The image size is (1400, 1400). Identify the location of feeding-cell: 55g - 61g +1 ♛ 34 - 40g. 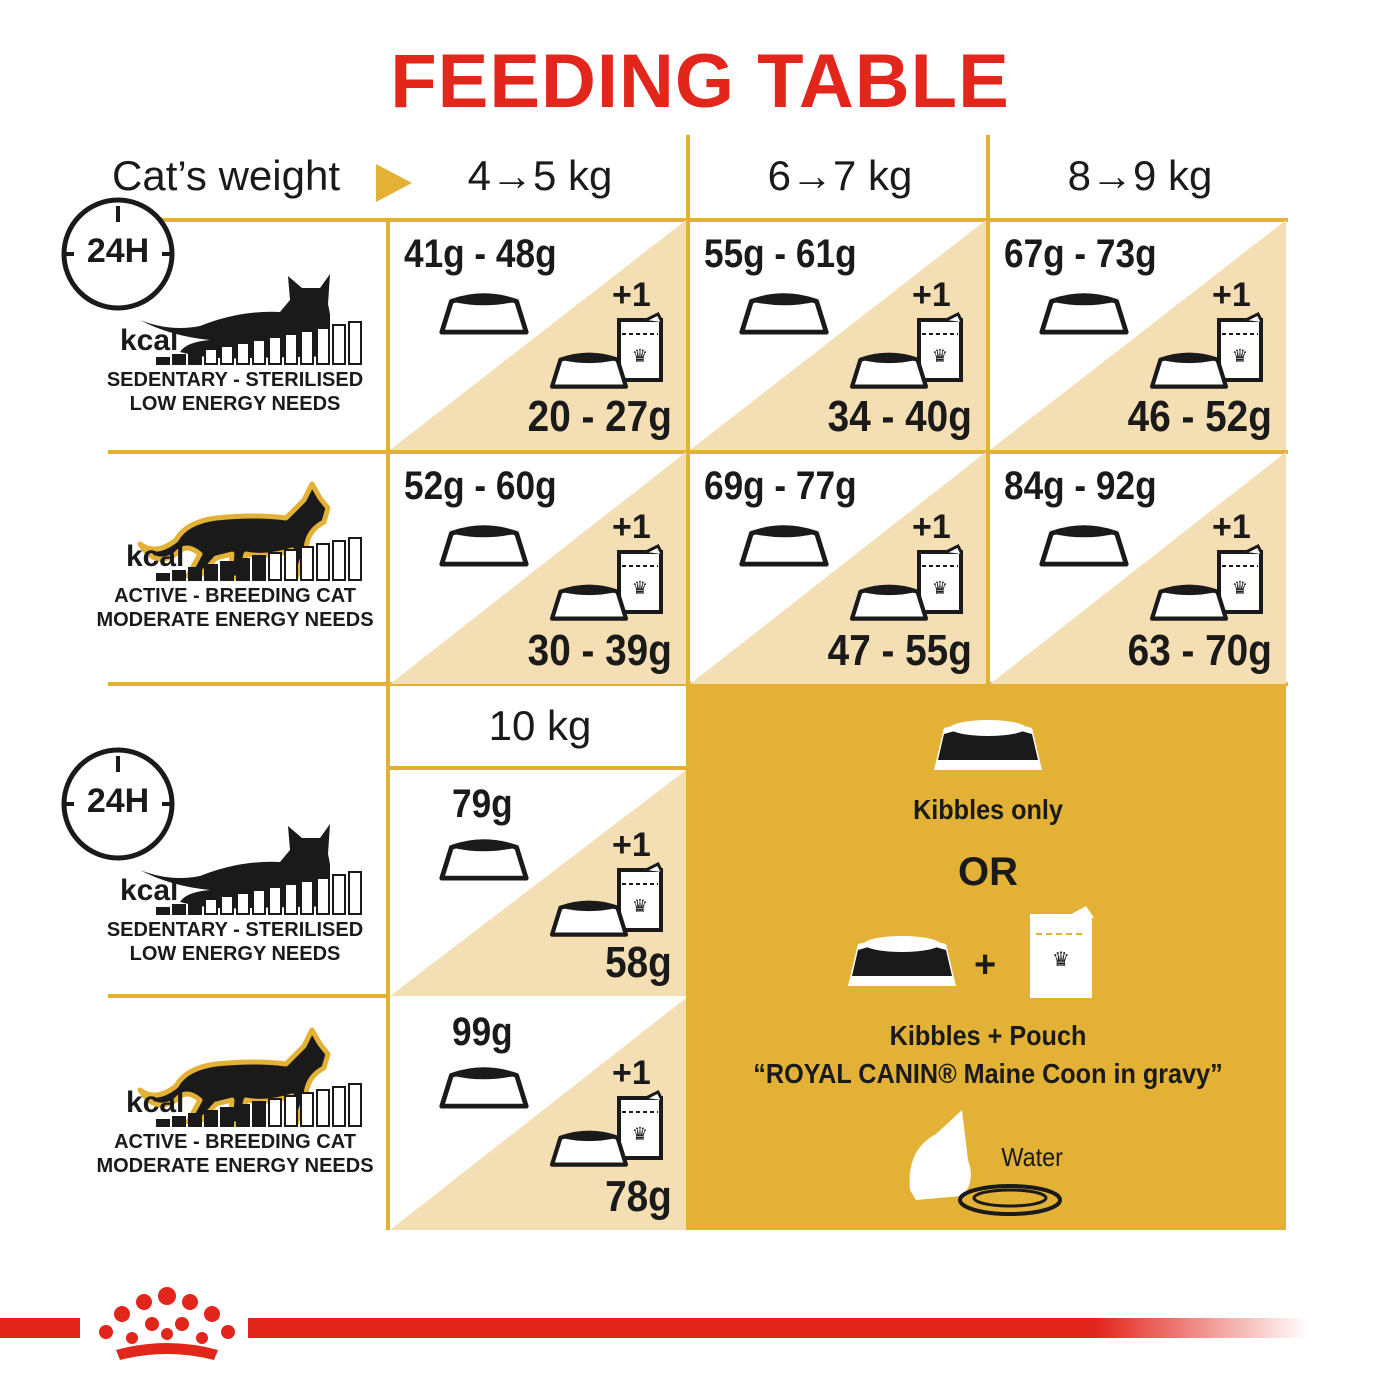
(838, 335).